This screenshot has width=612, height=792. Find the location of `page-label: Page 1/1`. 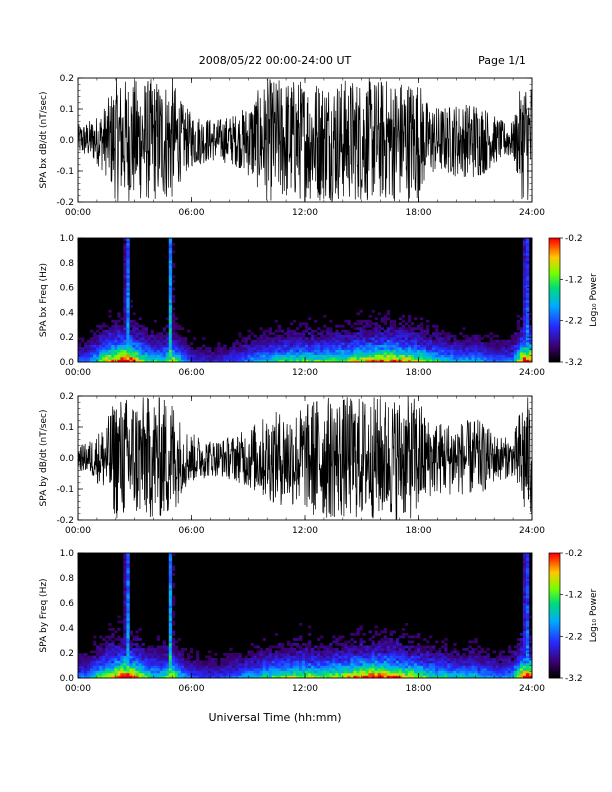

page-label: Page 1/1 is located at coordinates (502, 60).